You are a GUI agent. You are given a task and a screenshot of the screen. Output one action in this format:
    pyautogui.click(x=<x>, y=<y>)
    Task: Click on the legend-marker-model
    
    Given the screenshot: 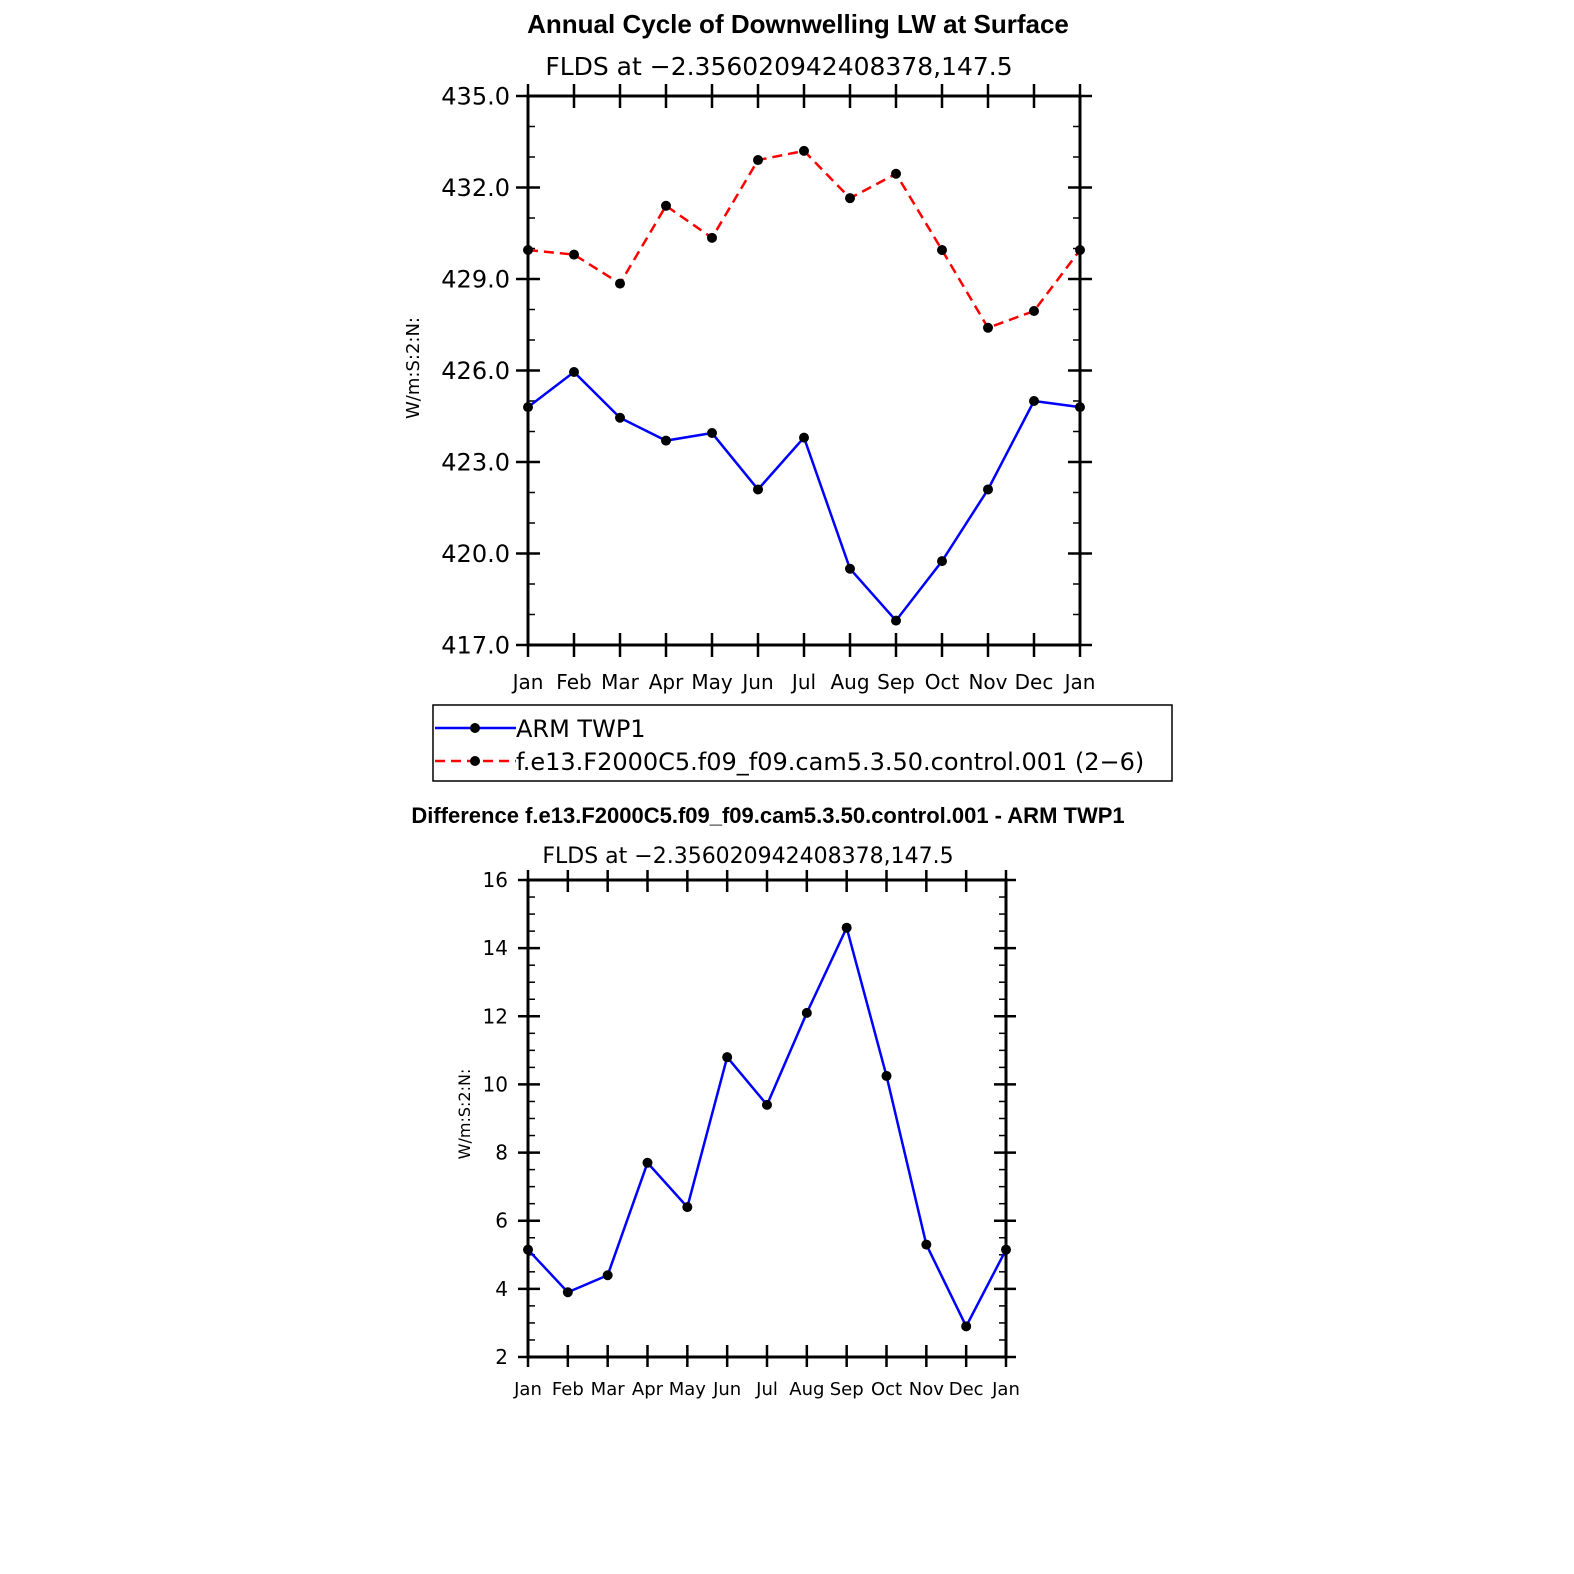 What is the action you would take?
    pyautogui.click(x=475, y=761)
    